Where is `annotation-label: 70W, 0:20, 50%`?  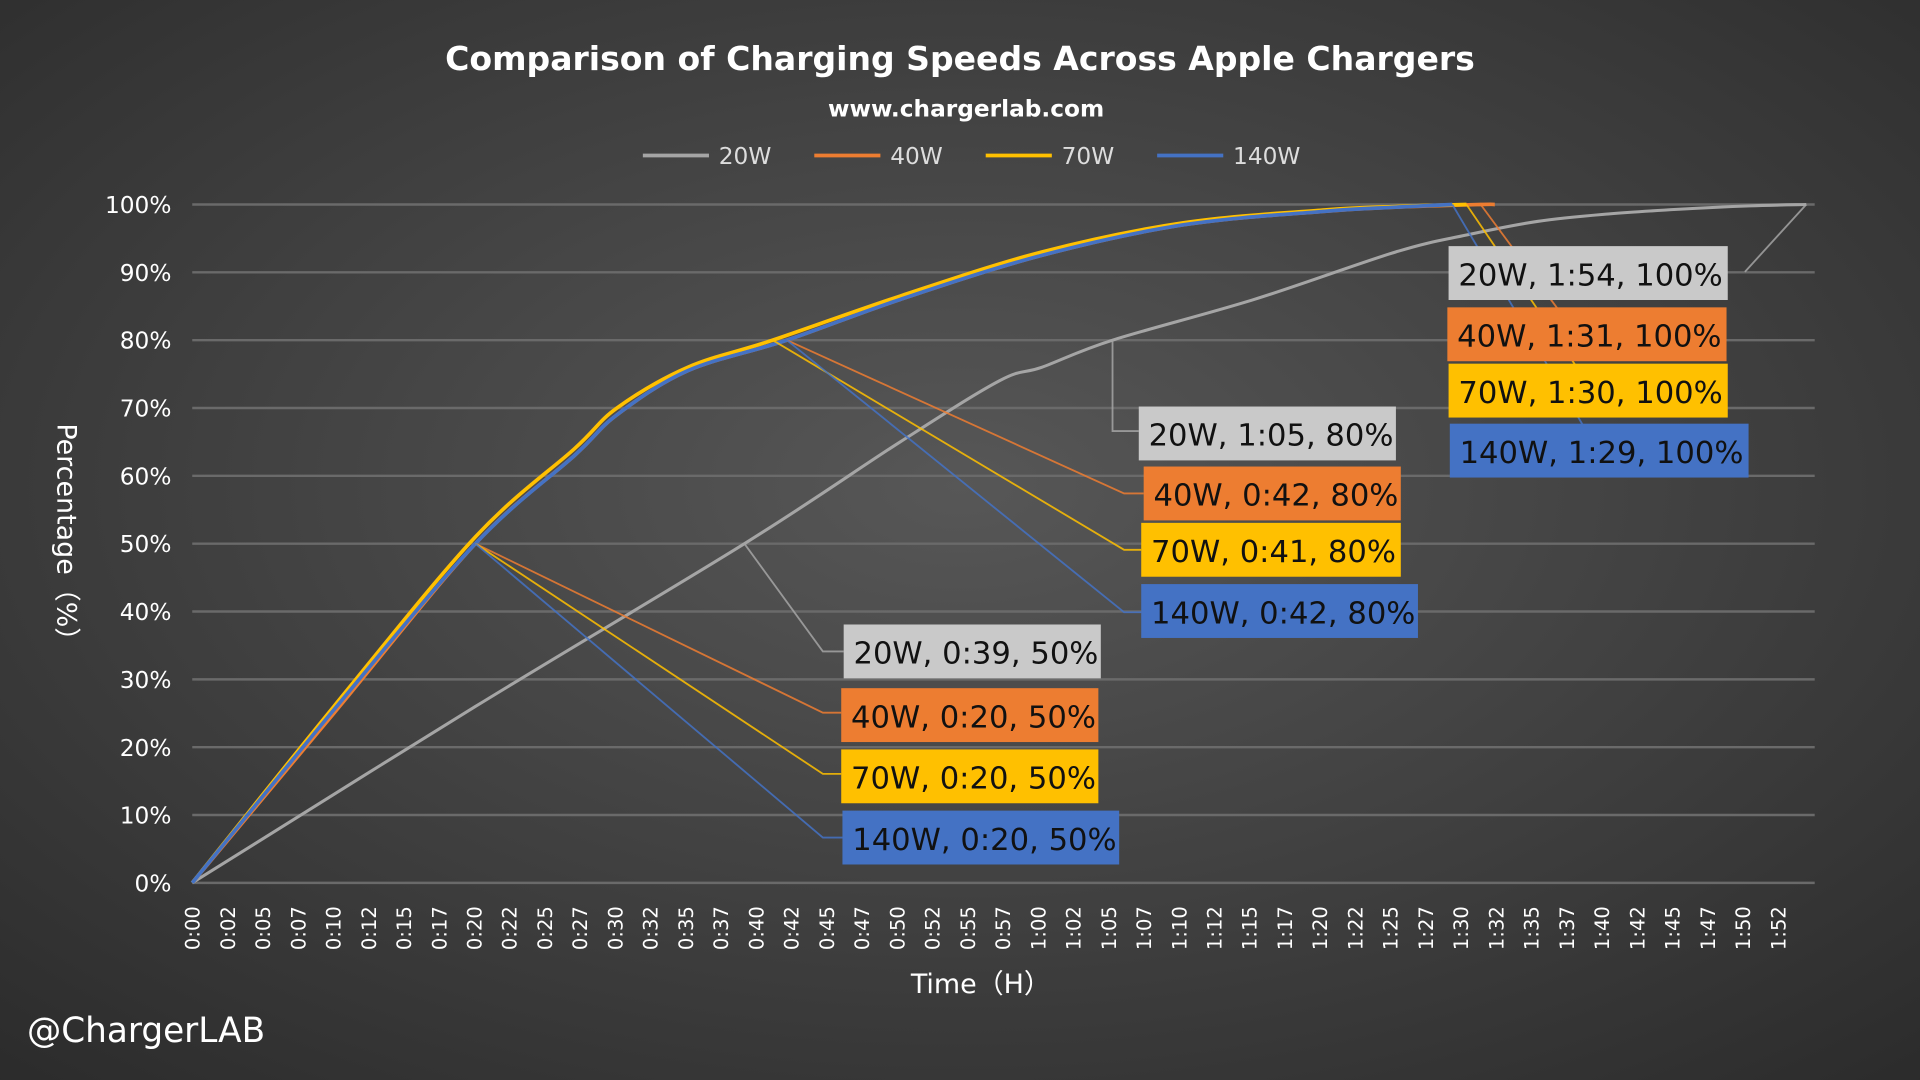
annotation-label: 70W, 0:20, 50% is located at coordinates (970, 776).